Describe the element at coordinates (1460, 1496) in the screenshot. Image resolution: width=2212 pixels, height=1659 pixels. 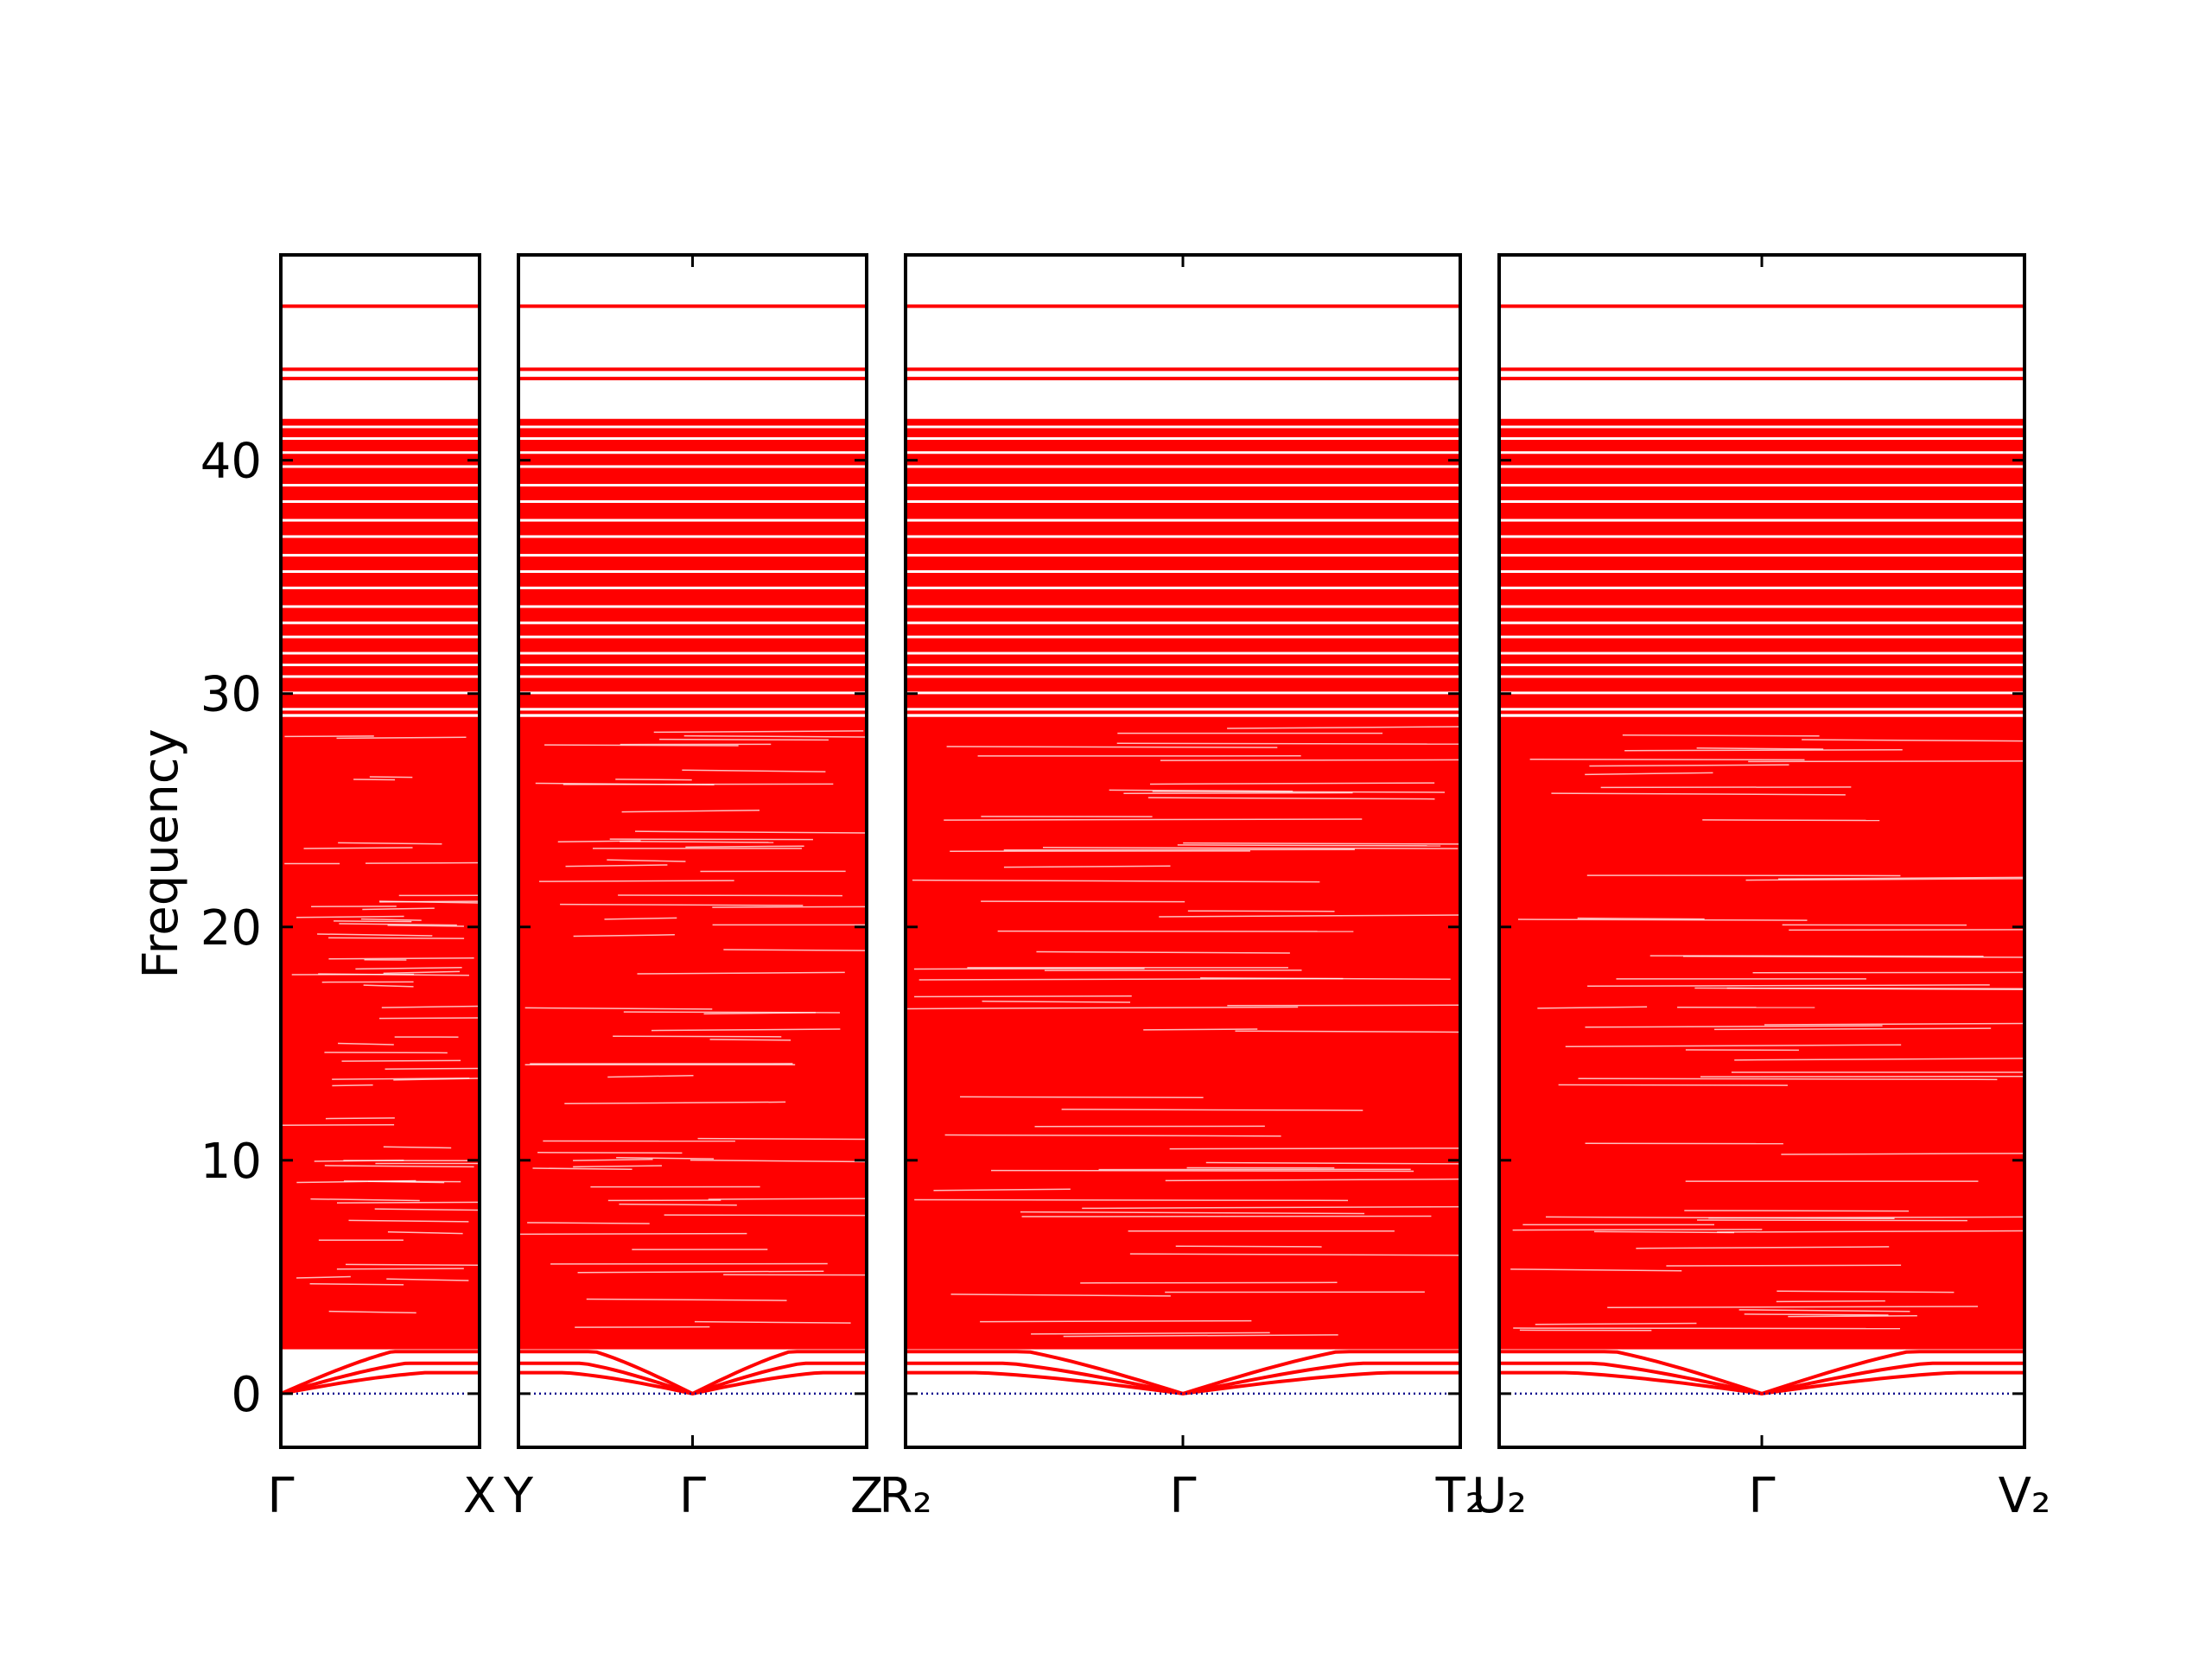
I see `k-point-label: T₂` at that location.